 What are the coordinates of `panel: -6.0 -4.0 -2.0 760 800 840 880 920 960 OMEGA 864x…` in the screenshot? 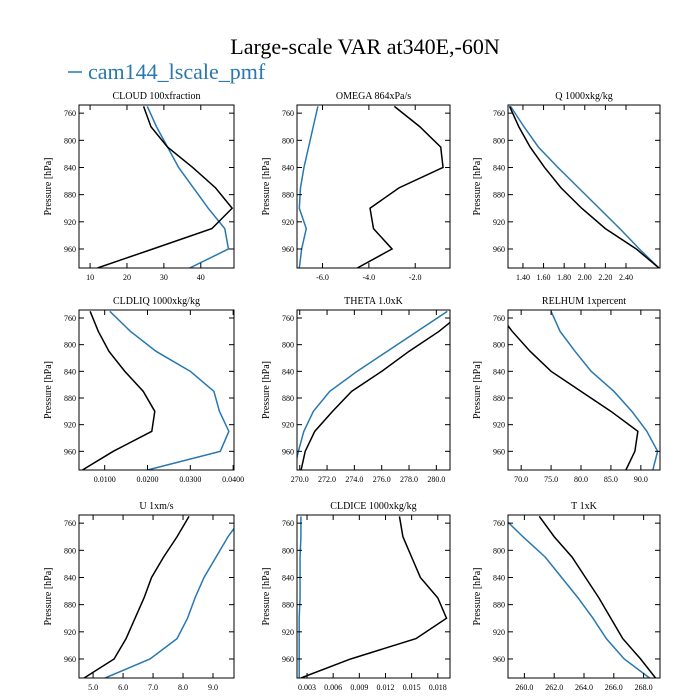 It's located at (356, 186).